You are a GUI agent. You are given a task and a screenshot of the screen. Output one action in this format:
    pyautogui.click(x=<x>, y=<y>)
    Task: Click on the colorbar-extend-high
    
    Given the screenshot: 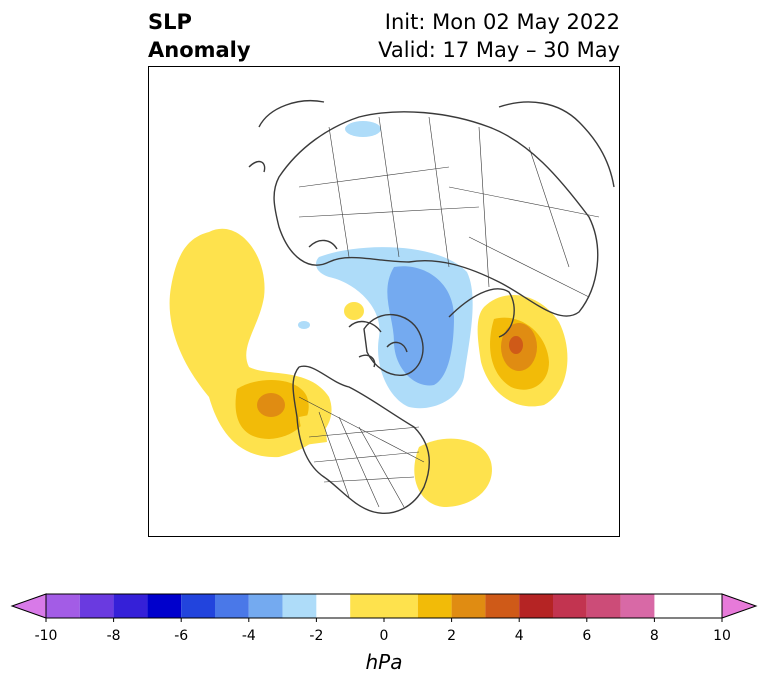 What is the action you would take?
    pyautogui.click(x=739, y=606)
    